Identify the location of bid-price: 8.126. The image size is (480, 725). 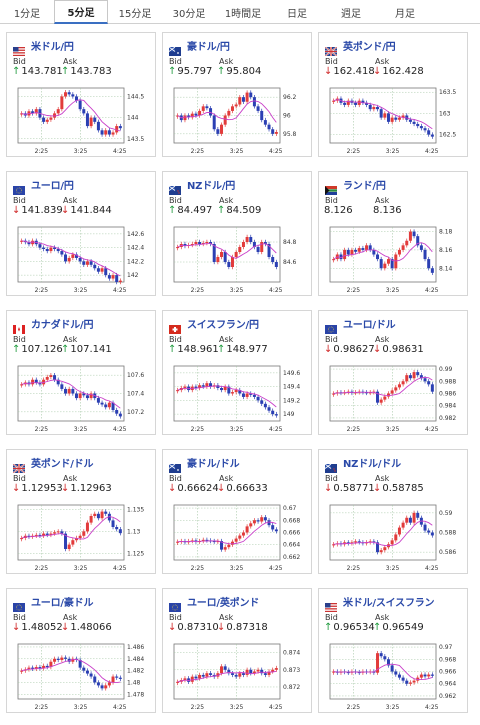
(338, 210).